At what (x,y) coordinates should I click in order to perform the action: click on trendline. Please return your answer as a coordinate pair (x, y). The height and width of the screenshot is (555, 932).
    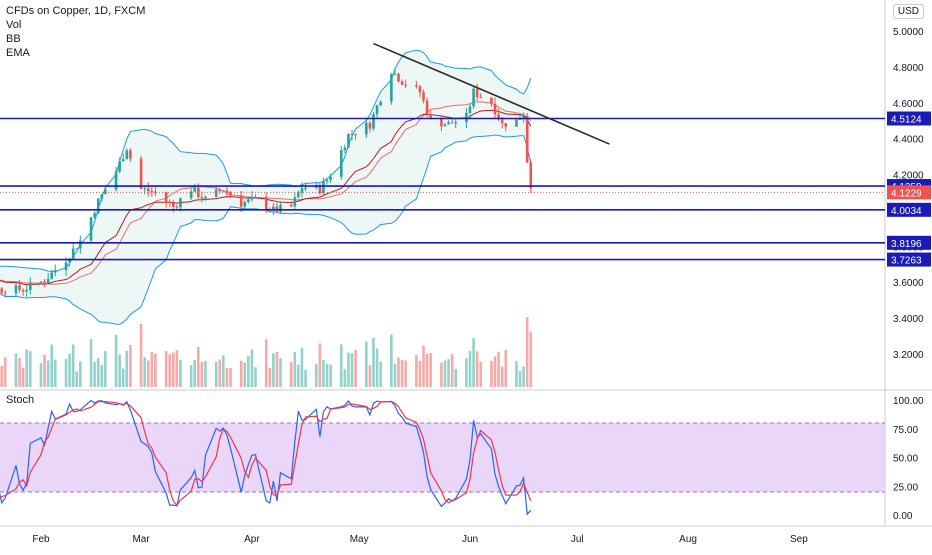
    Looking at the image, I should click on (491, 93).